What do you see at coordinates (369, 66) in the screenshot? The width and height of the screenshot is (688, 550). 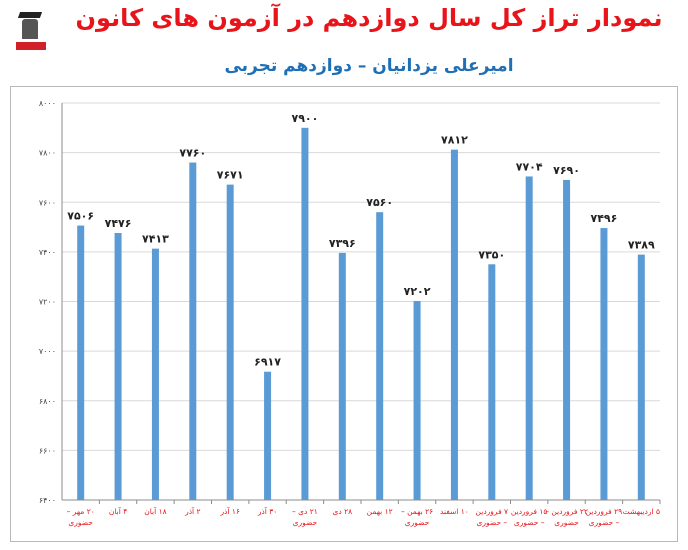 I see `page-subtitle: امیرعلی یزدانیان – دوازدهم تجربی` at bounding box center [369, 66].